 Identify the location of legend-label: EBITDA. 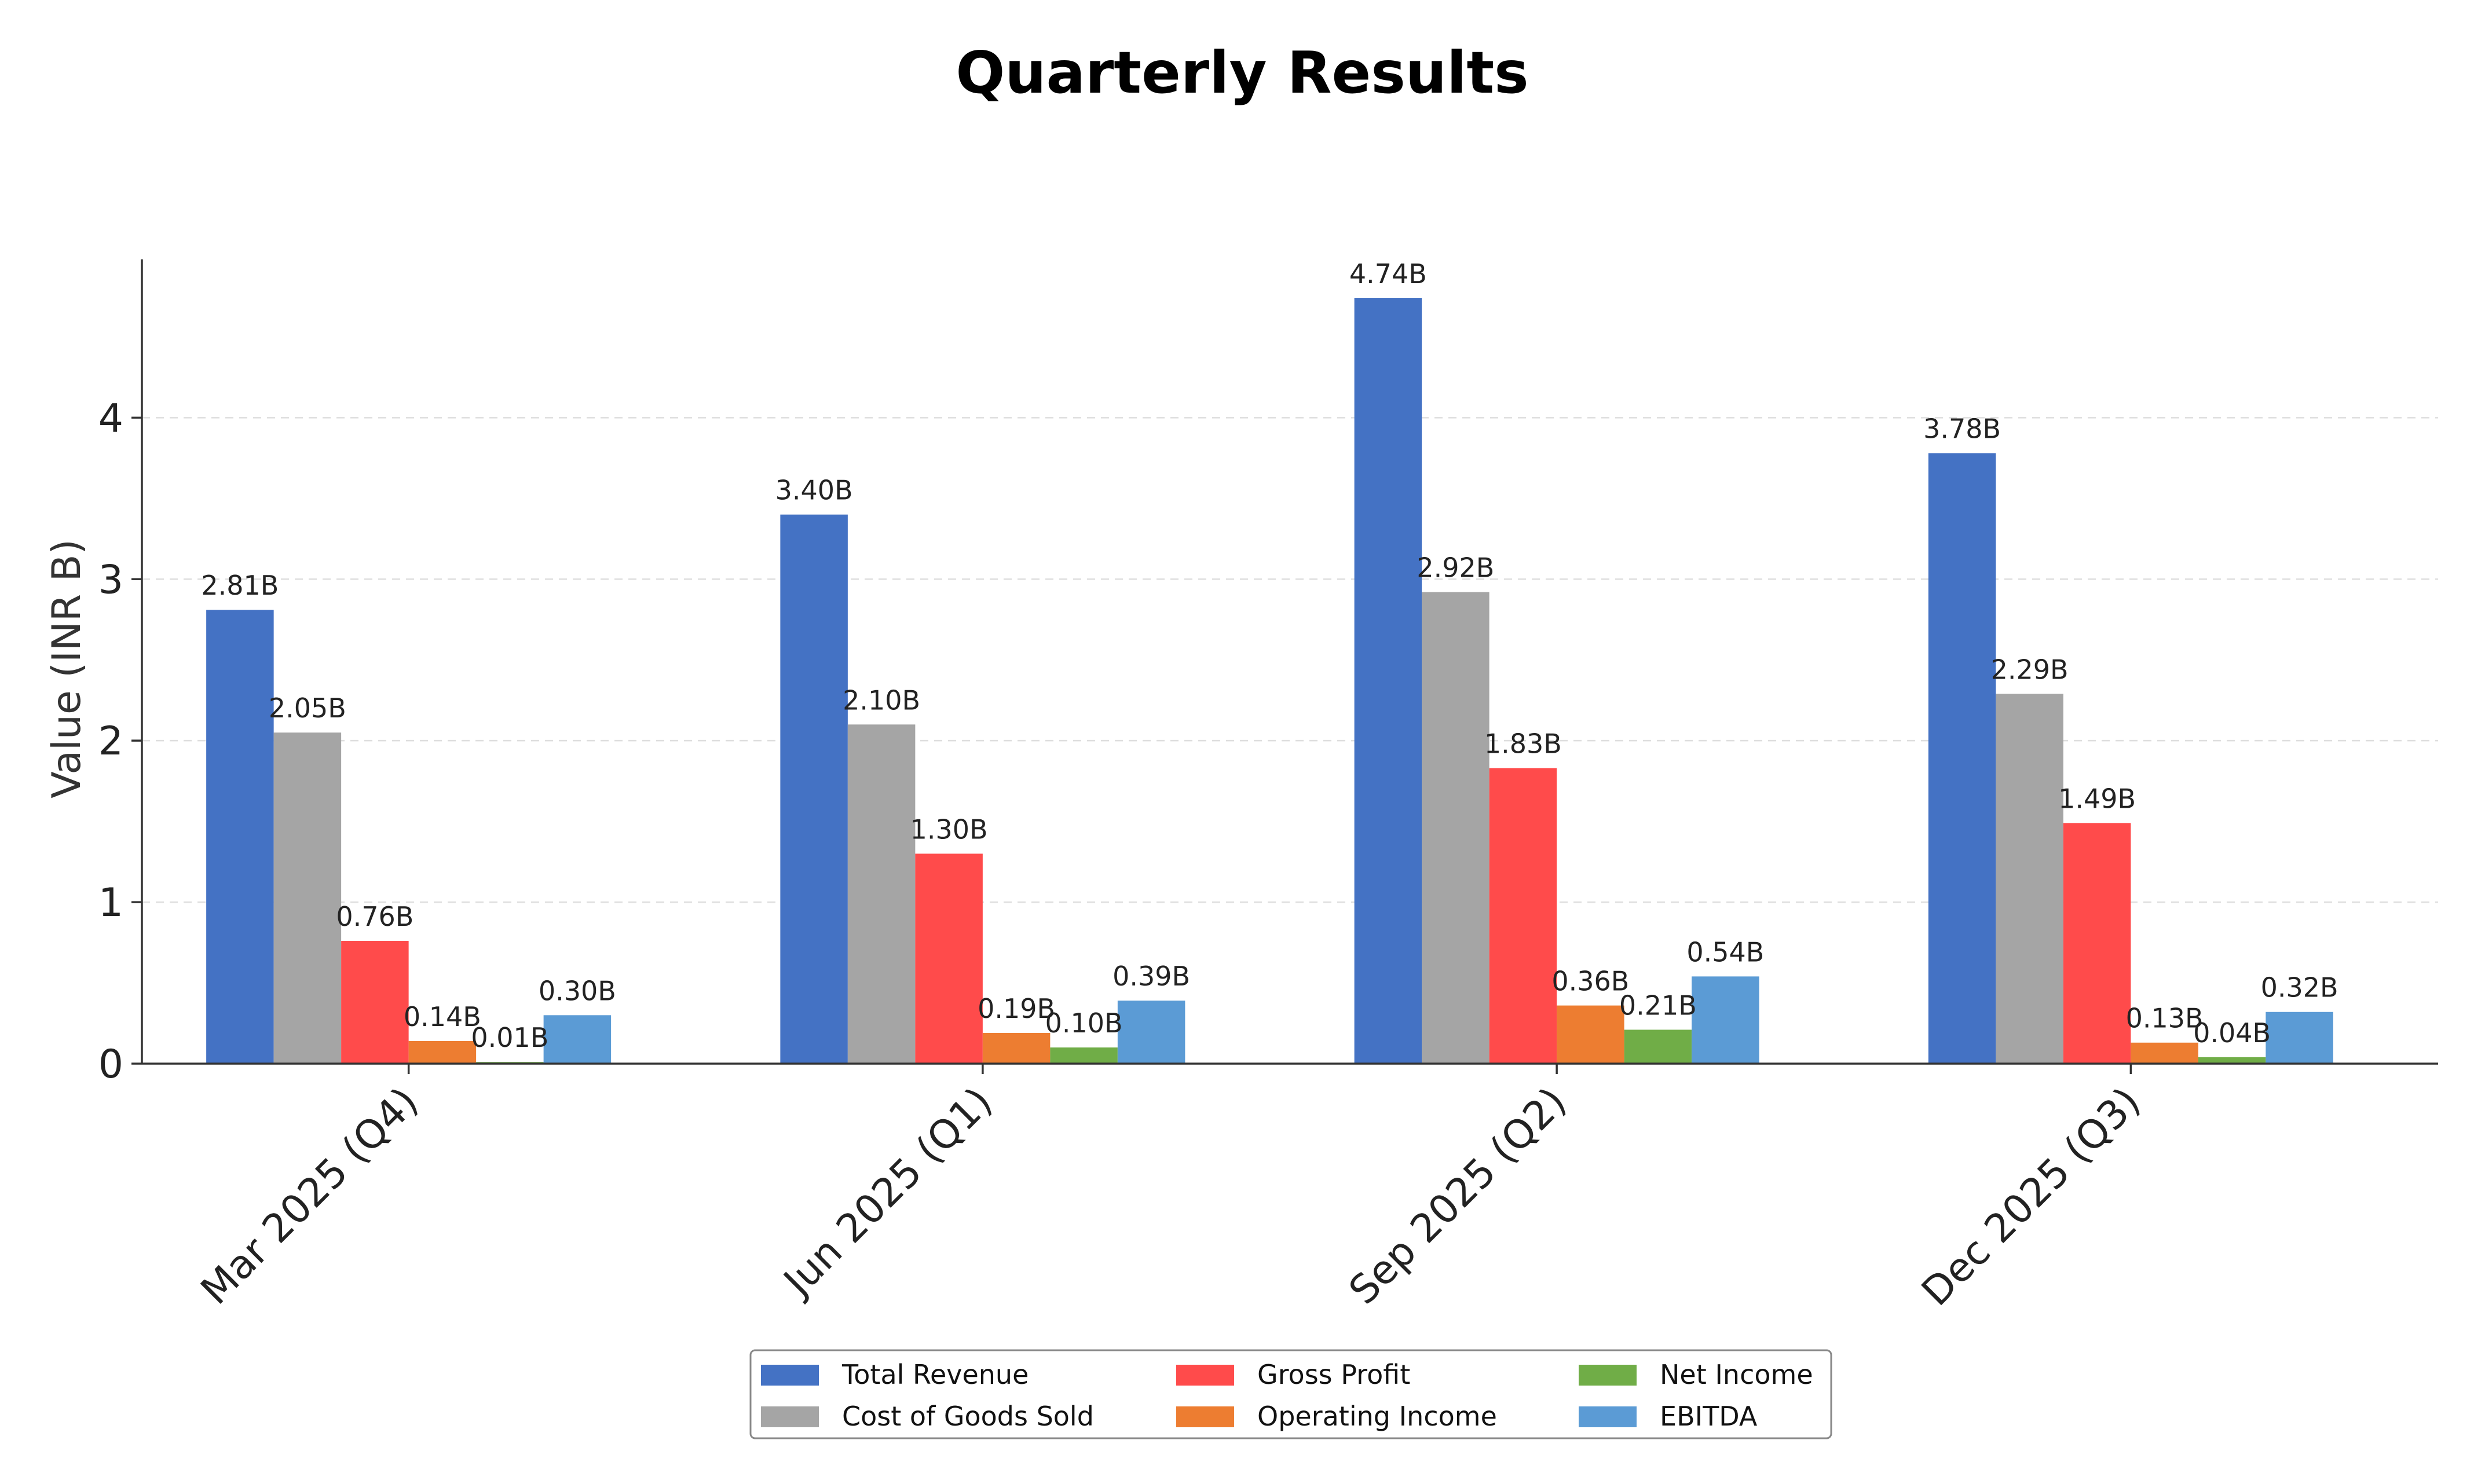
(1709, 1417).